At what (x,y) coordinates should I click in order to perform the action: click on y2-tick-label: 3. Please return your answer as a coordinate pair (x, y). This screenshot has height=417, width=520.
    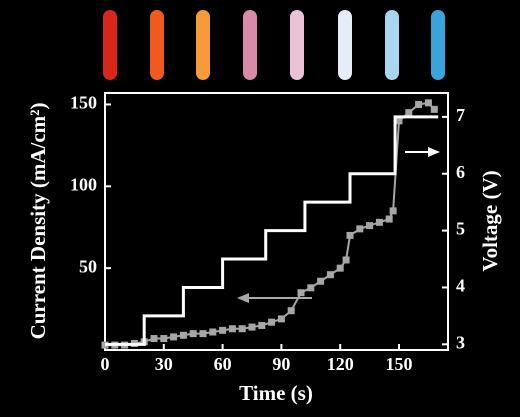
    Looking at the image, I should click on (460, 342).